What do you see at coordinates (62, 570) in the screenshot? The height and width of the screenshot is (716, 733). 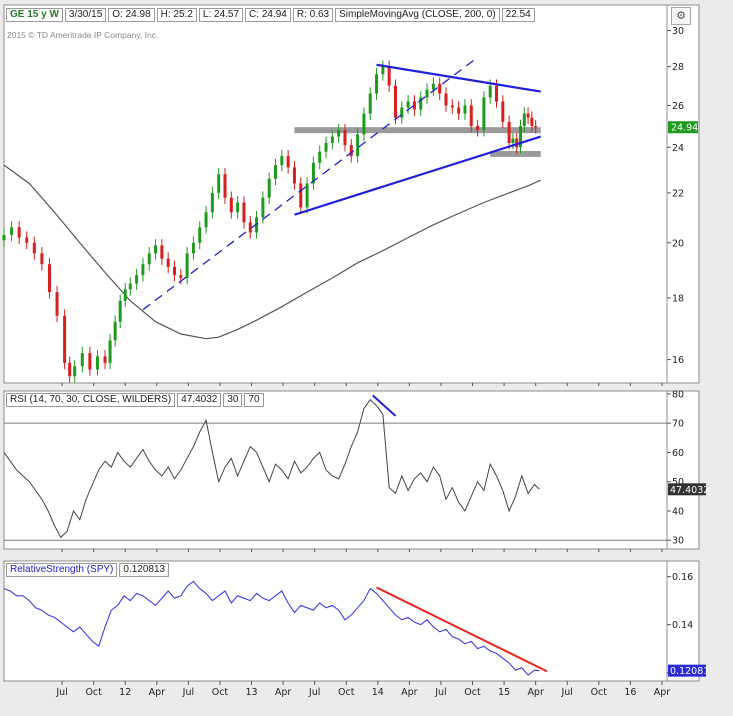 I see `rs-label: RelativeStrength (SPY)` at bounding box center [62, 570].